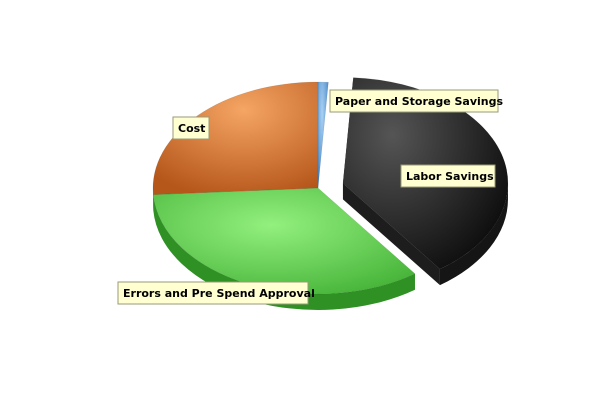 This screenshot has width=600, height=400. I want to click on slice-label-errors-and-pre-spend-approval: Errors and Pre Spend Approval, so click(216, 293).